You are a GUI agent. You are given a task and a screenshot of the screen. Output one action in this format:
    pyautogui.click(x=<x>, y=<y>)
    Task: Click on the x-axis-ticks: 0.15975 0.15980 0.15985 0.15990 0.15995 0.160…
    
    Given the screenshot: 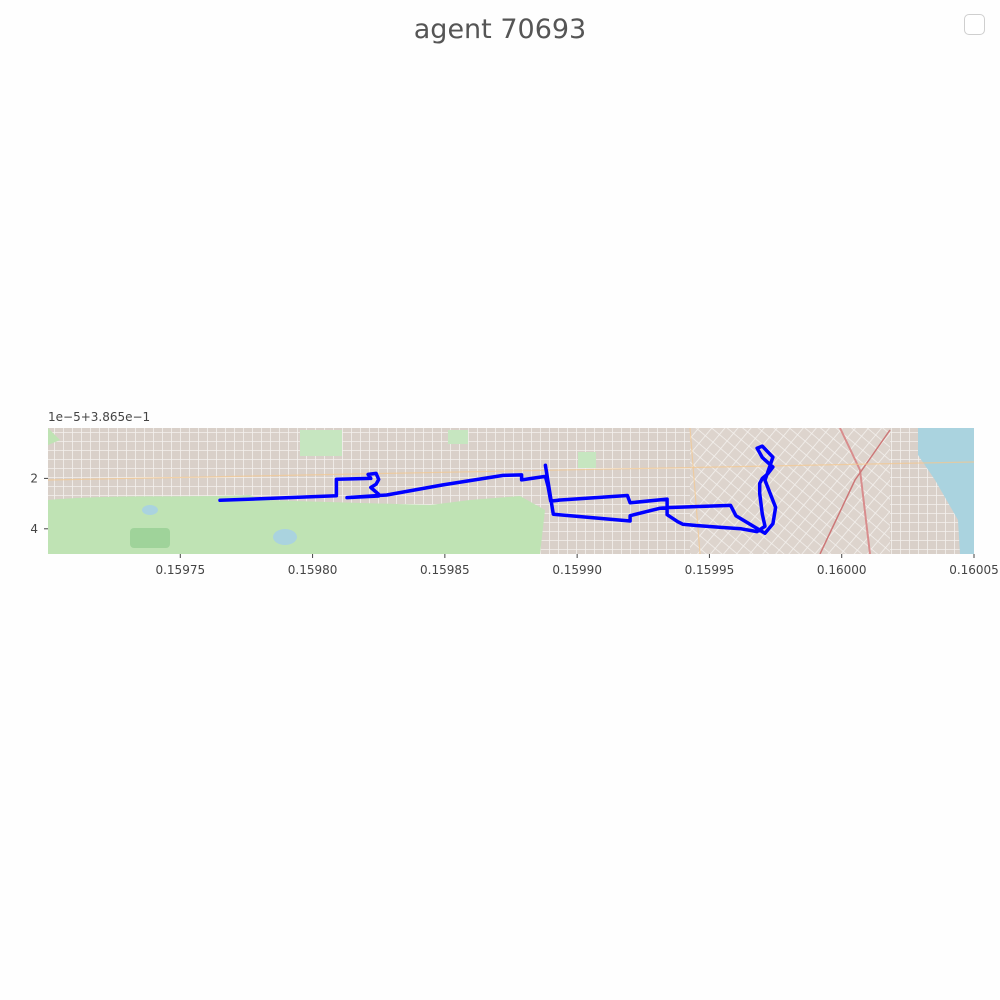 What is the action you would take?
    pyautogui.click(x=577, y=565)
    